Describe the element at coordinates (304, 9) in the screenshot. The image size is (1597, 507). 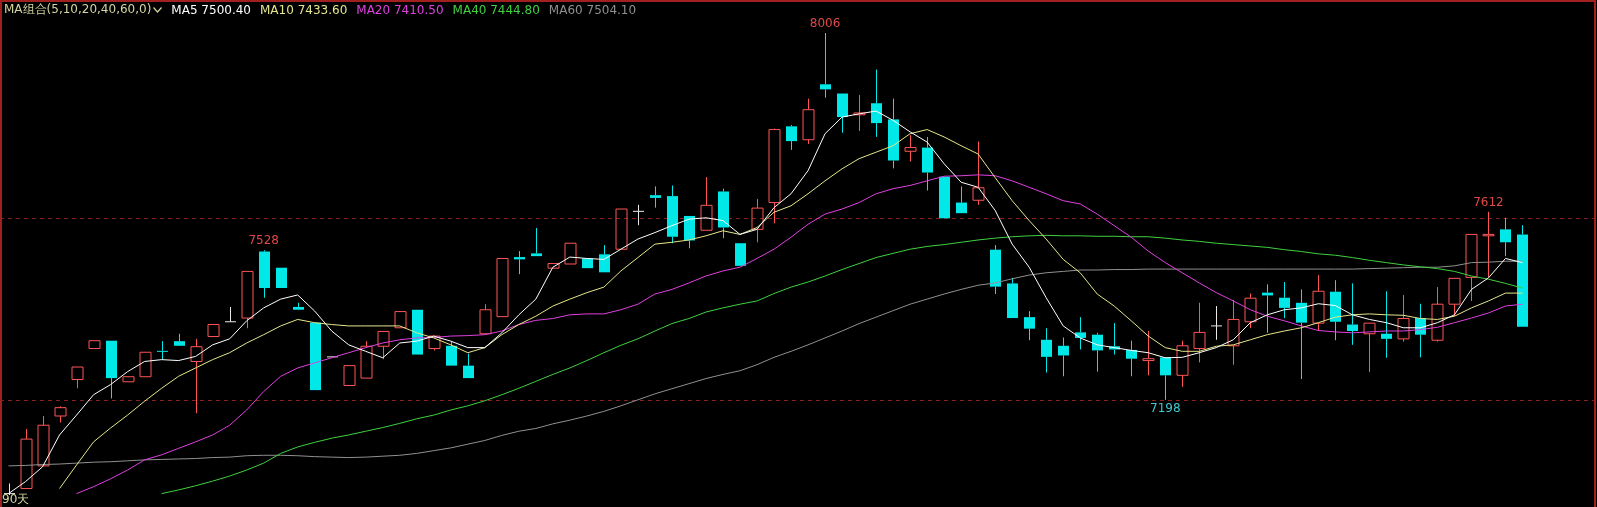
I see `text: MA10 7433.60` at that location.